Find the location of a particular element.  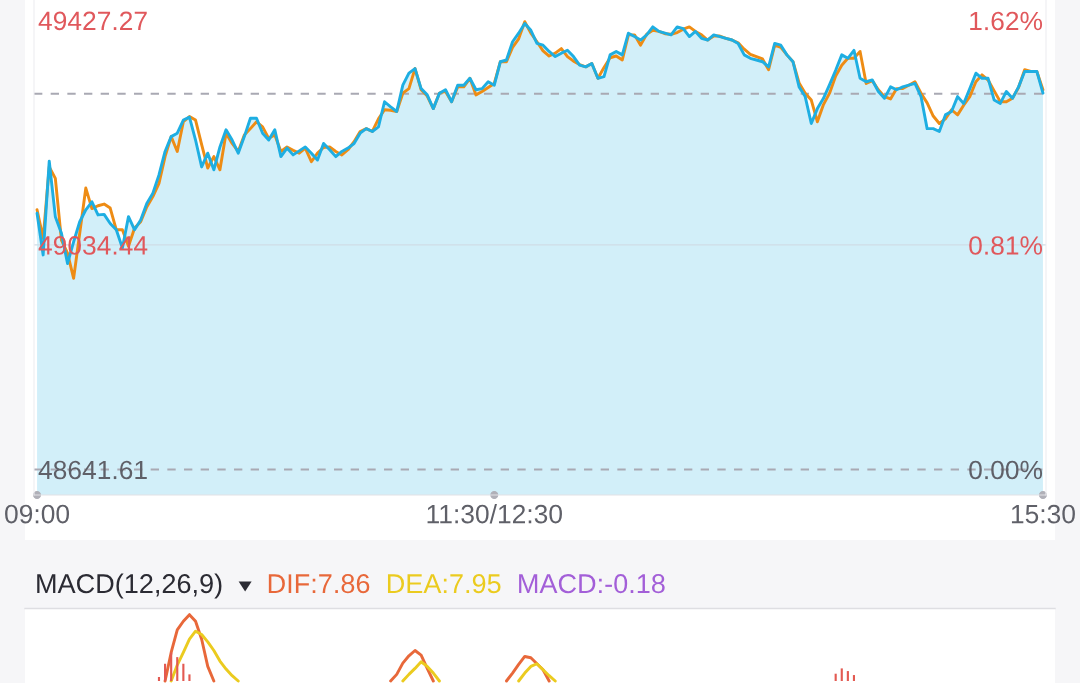

x-tick-label: 15:30 is located at coordinates (1043, 514).